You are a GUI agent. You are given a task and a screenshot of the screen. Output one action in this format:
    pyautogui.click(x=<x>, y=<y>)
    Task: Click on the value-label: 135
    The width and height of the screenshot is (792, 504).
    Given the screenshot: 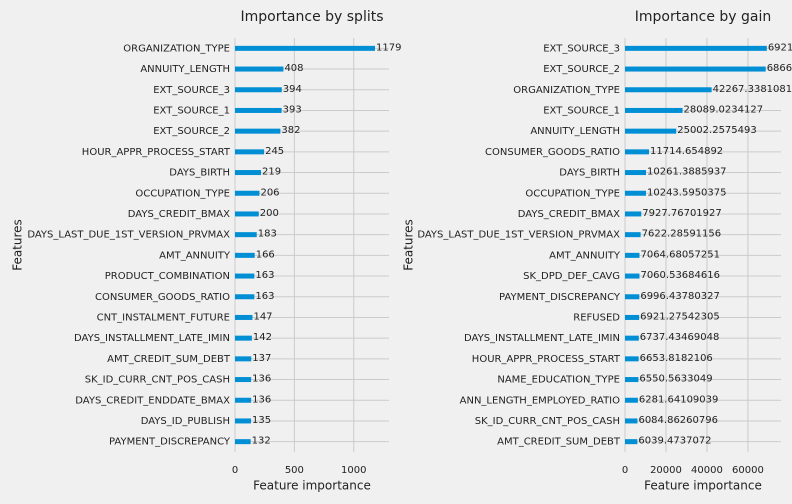 What is the action you would take?
    pyautogui.click(x=261, y=420)
    